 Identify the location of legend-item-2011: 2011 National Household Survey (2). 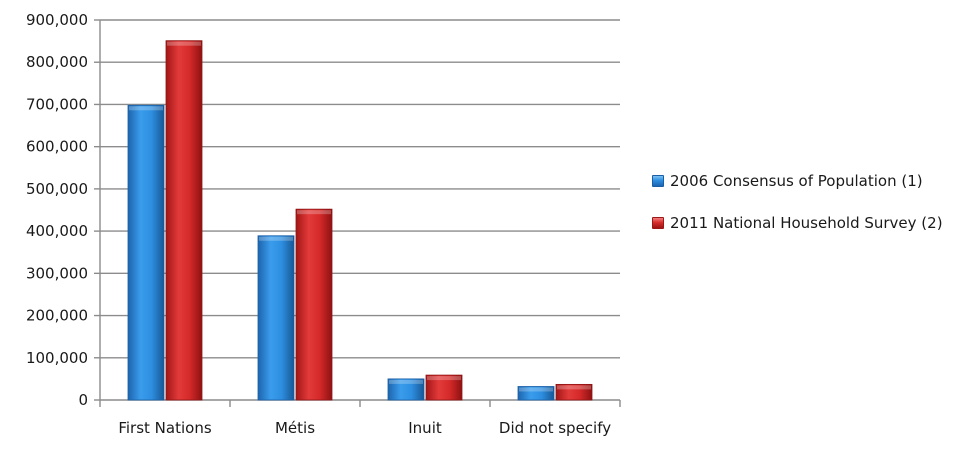
(807, 223).